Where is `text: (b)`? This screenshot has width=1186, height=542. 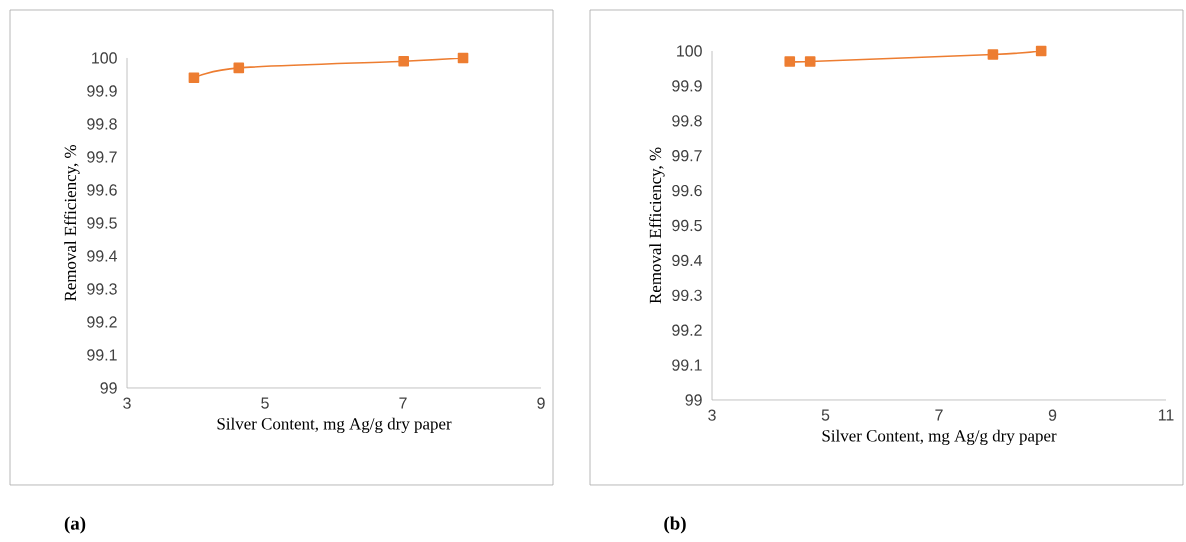 text: (b) is located at coordinates (675, 525).